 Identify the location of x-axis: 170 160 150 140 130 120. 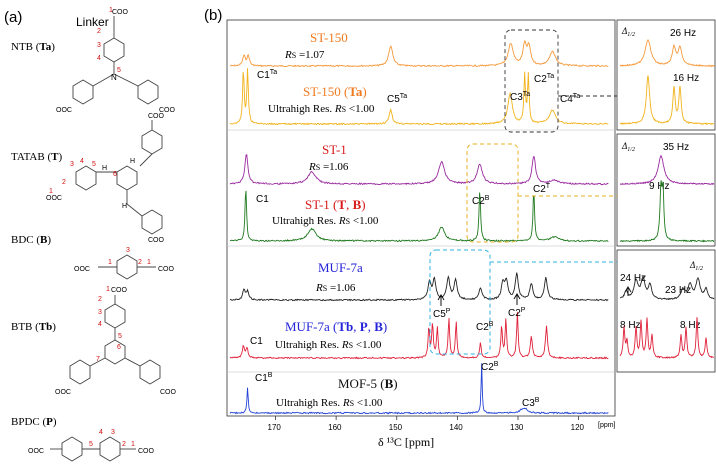
(426, 424).